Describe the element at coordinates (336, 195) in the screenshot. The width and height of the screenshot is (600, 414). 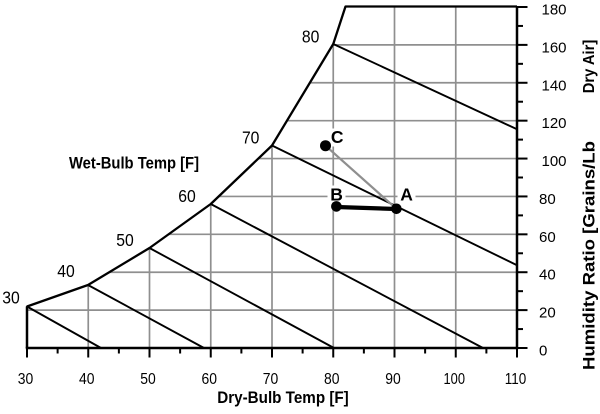
I see `svg-text: B` at that location.